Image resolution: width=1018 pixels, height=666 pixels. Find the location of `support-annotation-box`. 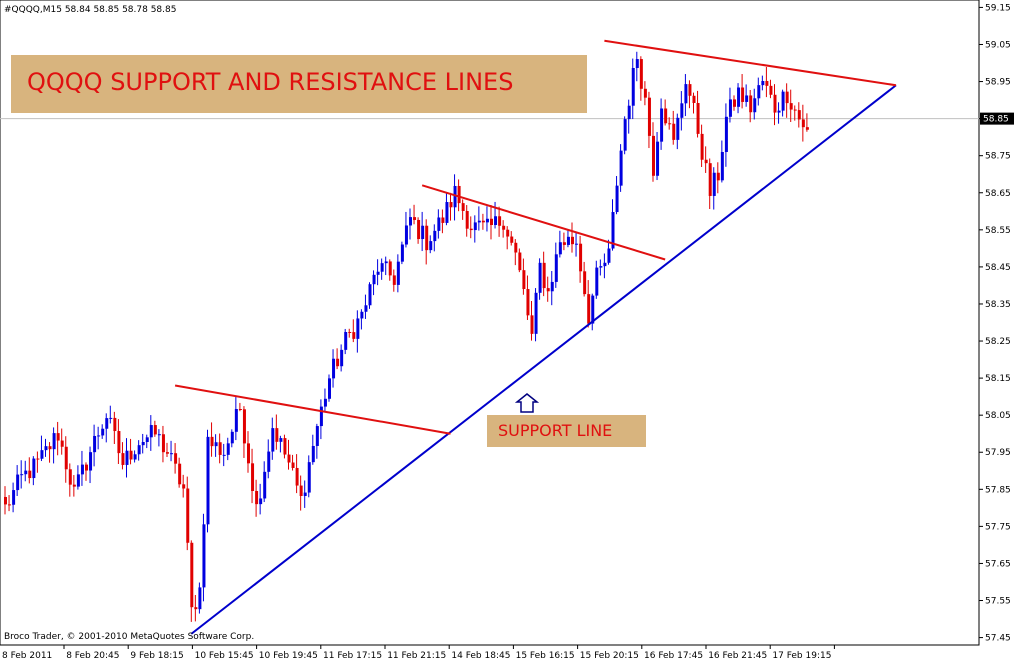

support-annotation-box is located at coordinates (566, 431).